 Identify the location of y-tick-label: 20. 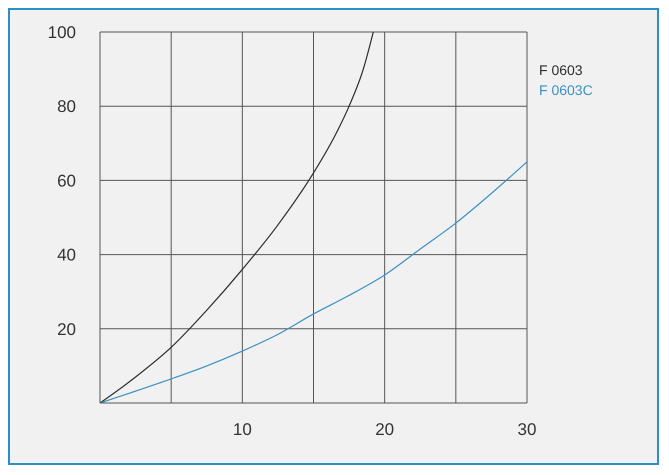
(66, 329).